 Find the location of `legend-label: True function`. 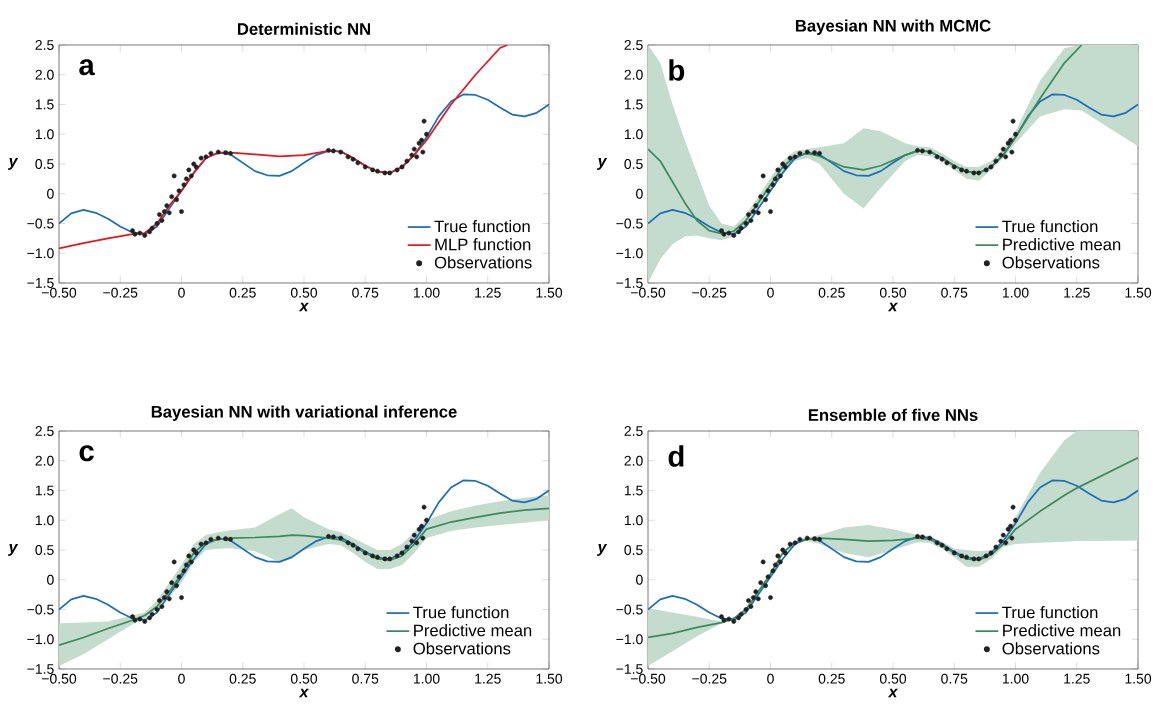

legend-label: True function is located at coordinates (1050, 612).